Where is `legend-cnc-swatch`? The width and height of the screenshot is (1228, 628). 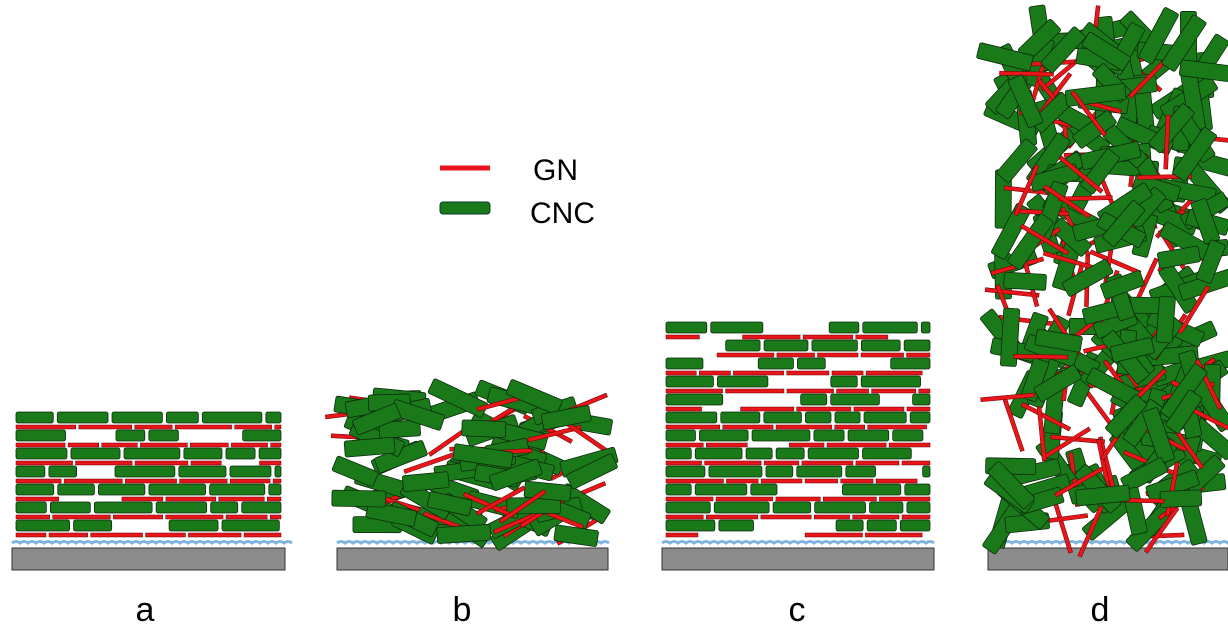 legend-cnc-swatch is located at coordinates (465, 208).